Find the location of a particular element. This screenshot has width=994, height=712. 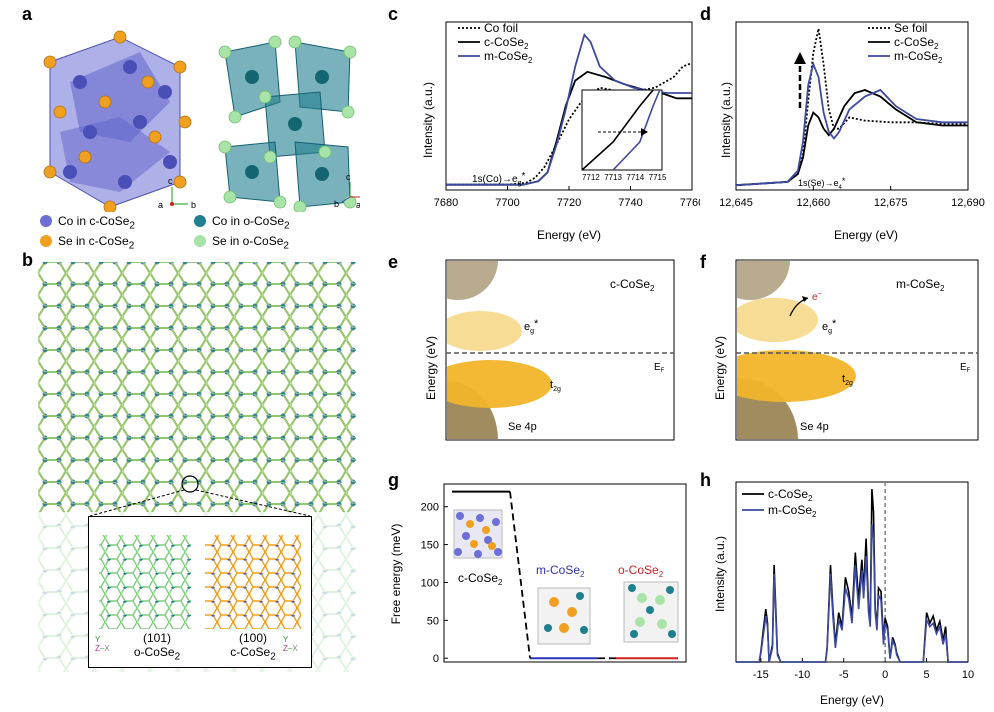

se4p-upper-band-f is located at coordinates (763, 280).